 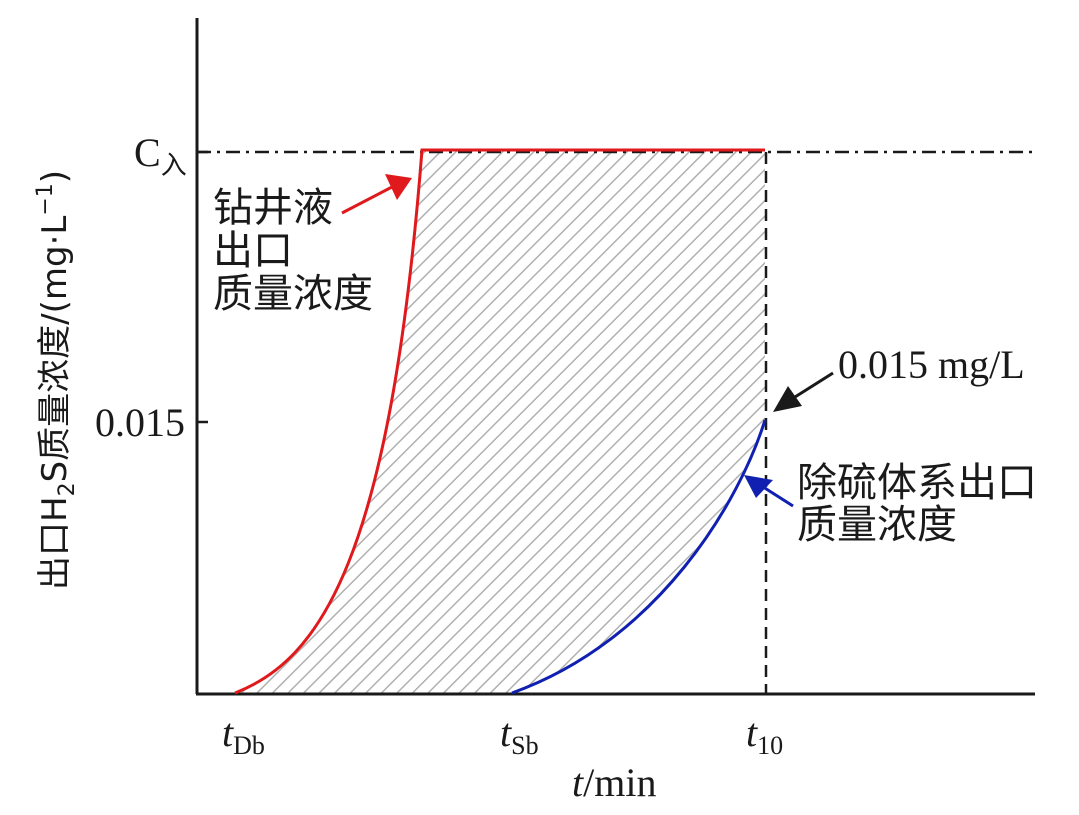 What do you see at coordinates (160, 155) in the screenshot?
I see `y-tick-label-cin: C入` at bounding box center [160, 155].